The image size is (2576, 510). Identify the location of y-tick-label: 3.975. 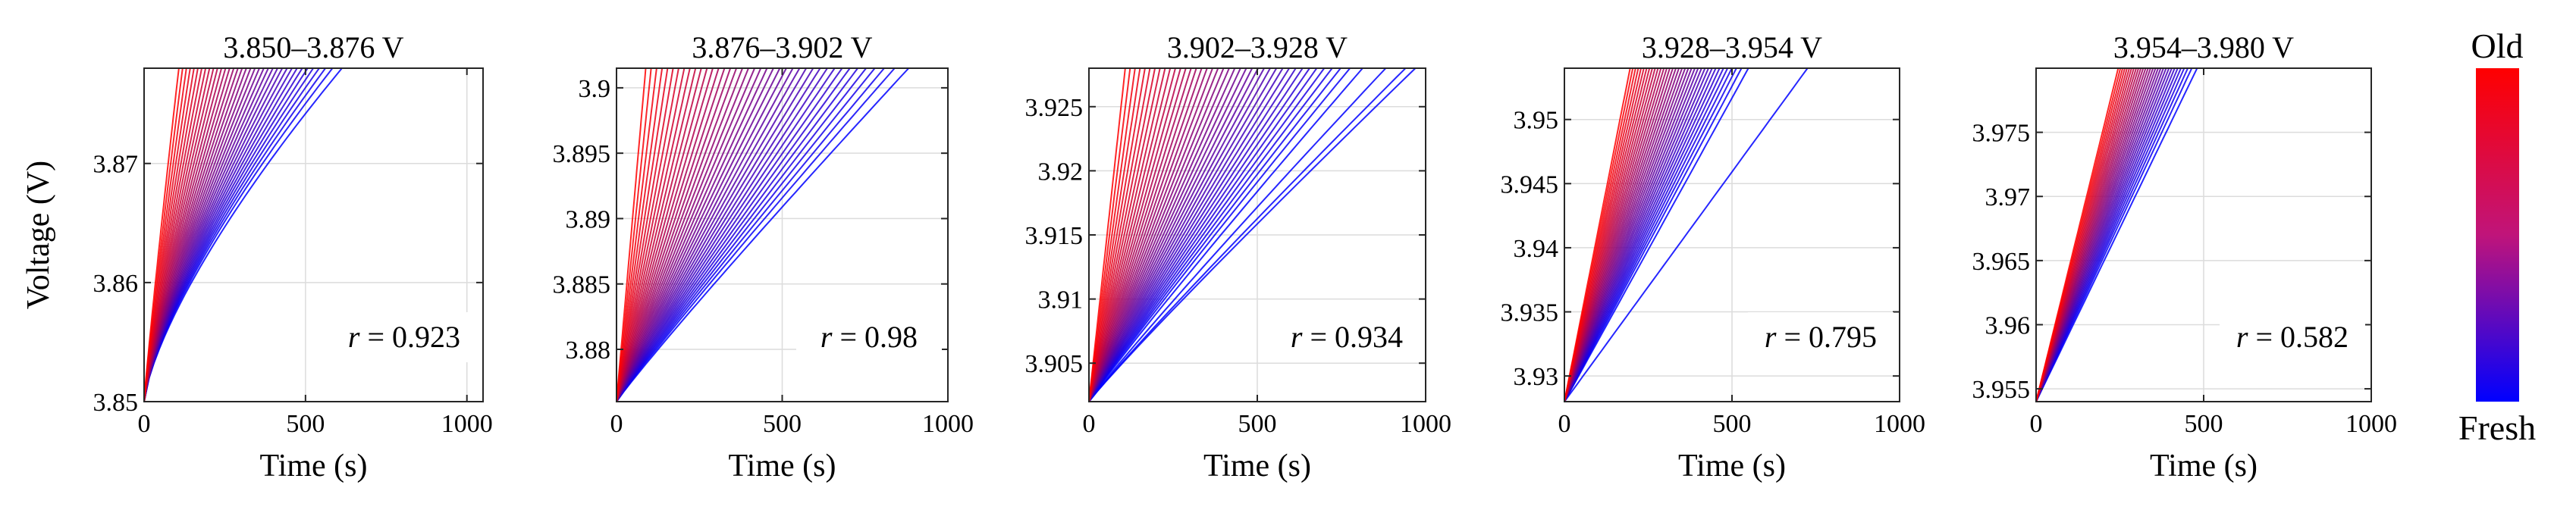
(2001, 134).